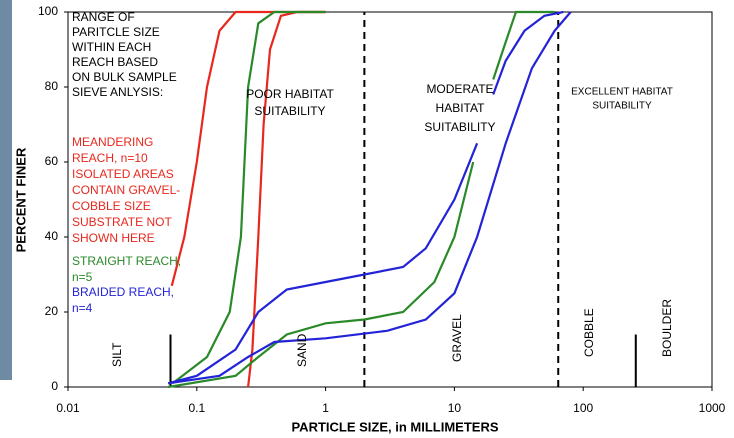  What do you see at coordinates (111, 206) in the screenshot?
I see `legend-text: COBBLE SIZE` at bounding box center [111, 206].